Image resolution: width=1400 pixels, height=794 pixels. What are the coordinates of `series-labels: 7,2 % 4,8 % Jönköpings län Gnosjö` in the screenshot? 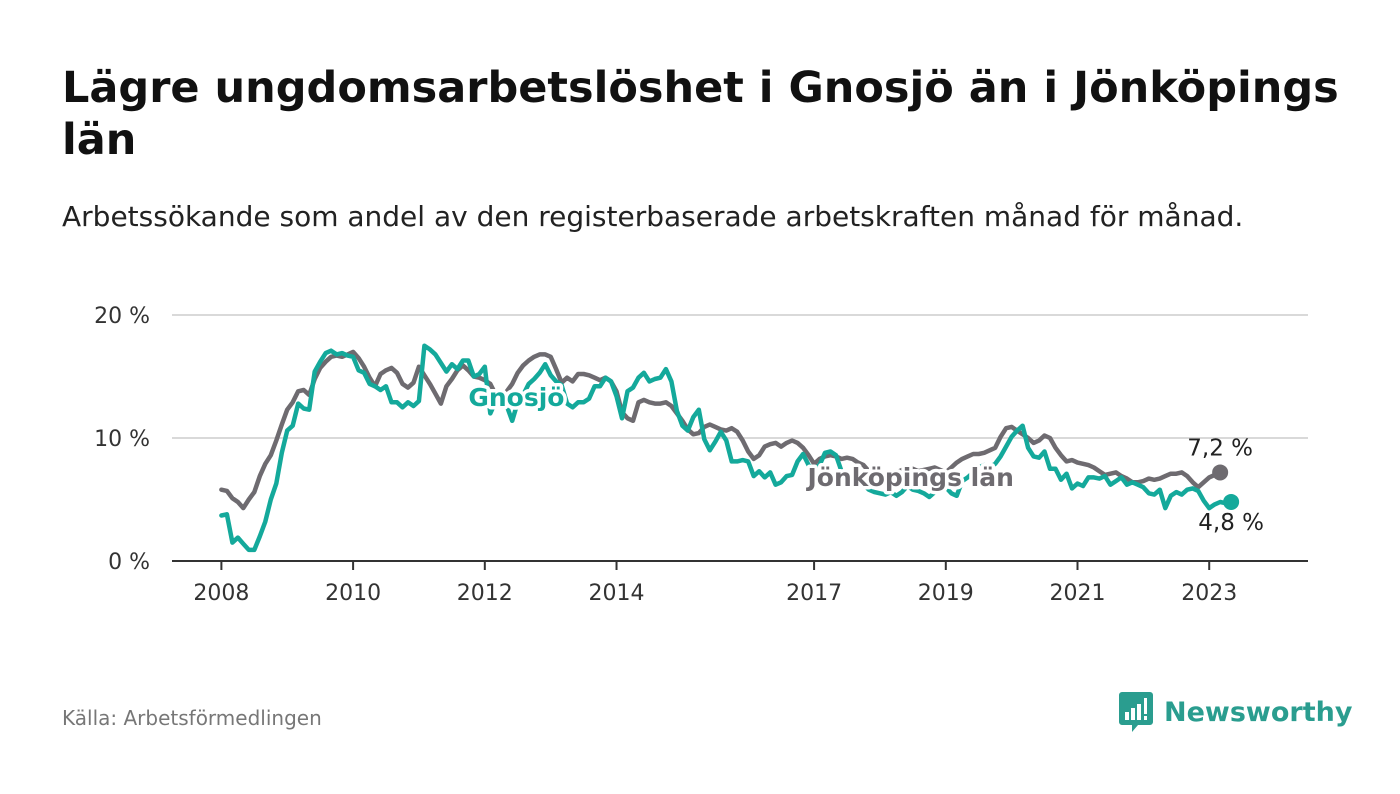 It's located at (864, 458).